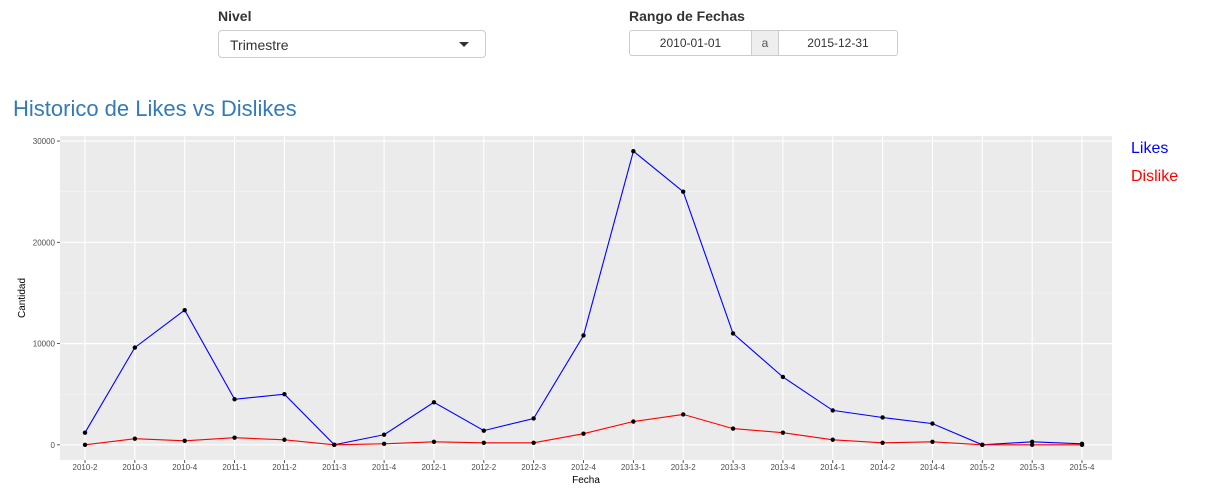 Image resolution: width=1230 pixels, height=500 pixels. What do you see at coordinates (633, 467) in the screenshot?
I see `x-tick-label: 2013-1` at bounding box center [633, 467].